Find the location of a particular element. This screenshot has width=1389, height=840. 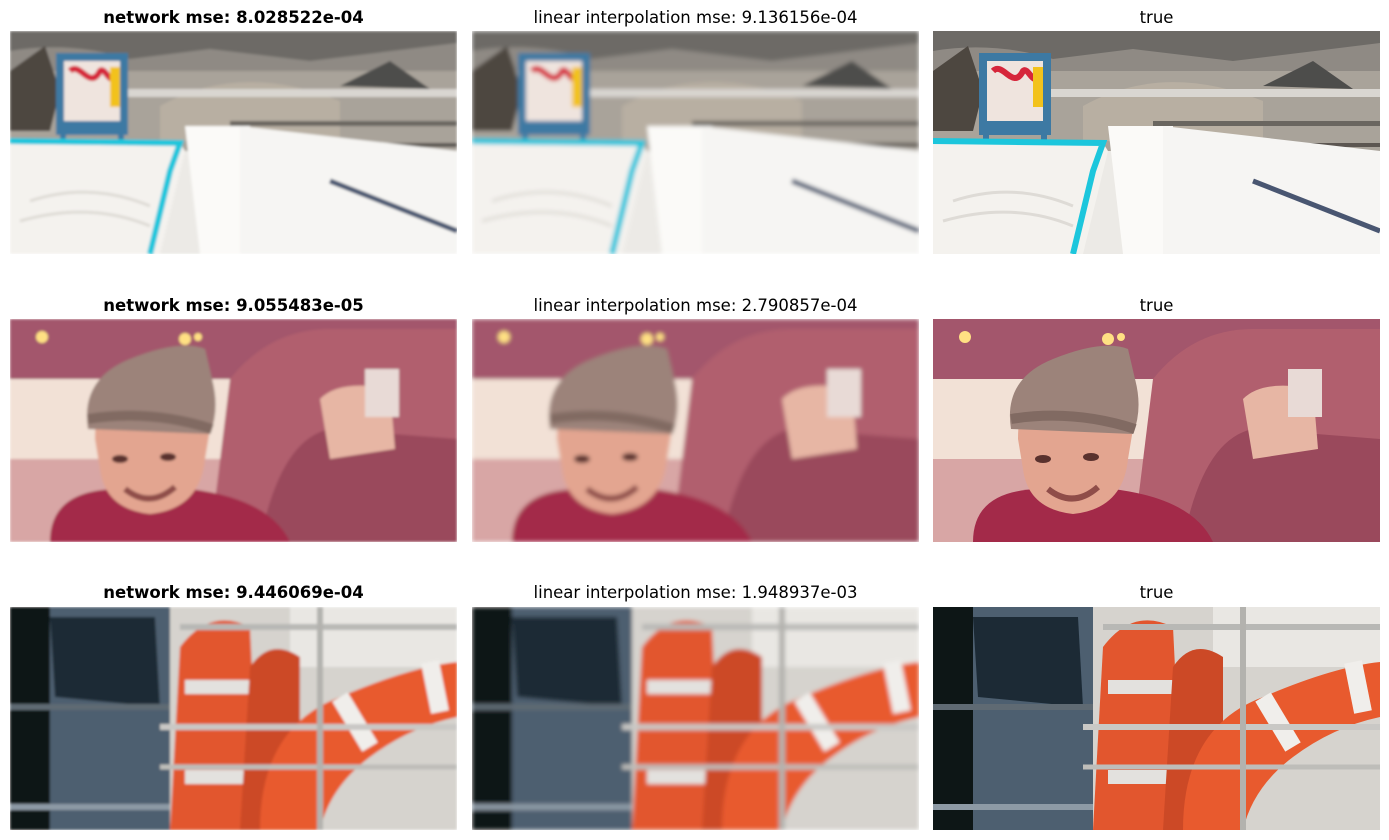

network-title-row2: network mse: 9.055483e-05 is located at coordinates (233, 305).